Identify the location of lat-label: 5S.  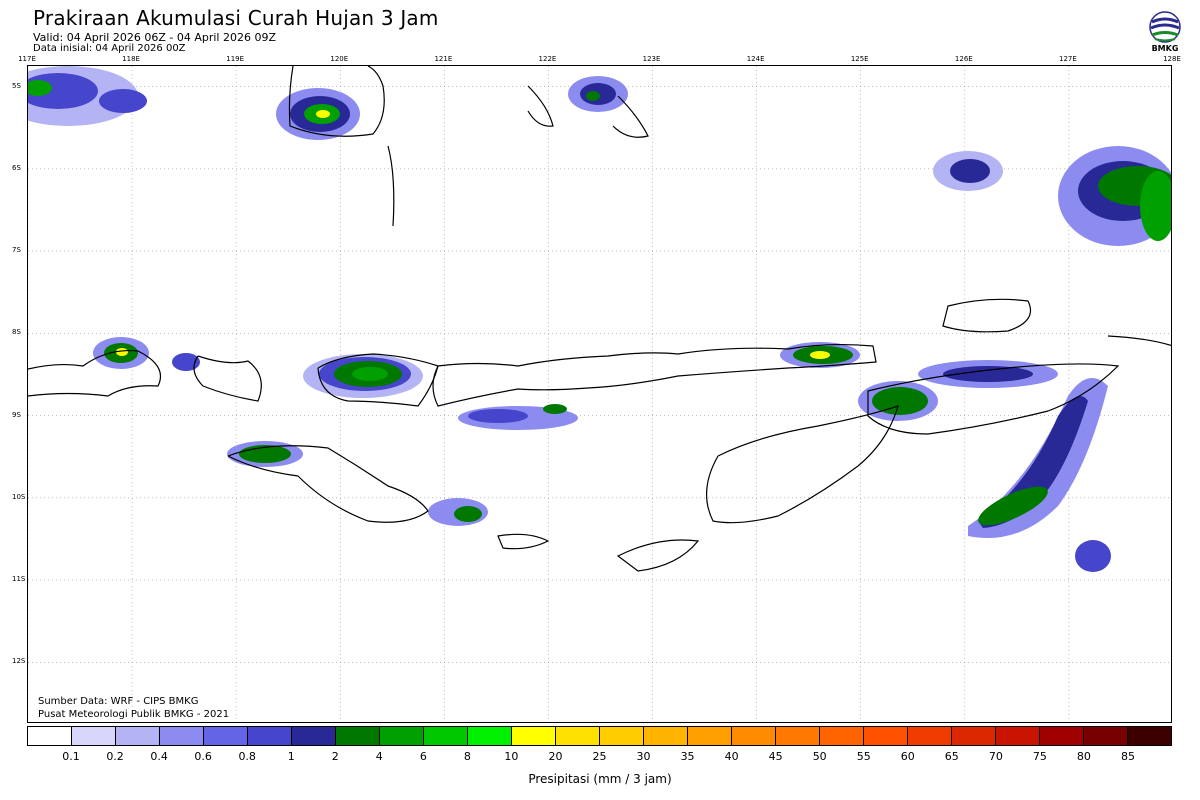
(16, 85).